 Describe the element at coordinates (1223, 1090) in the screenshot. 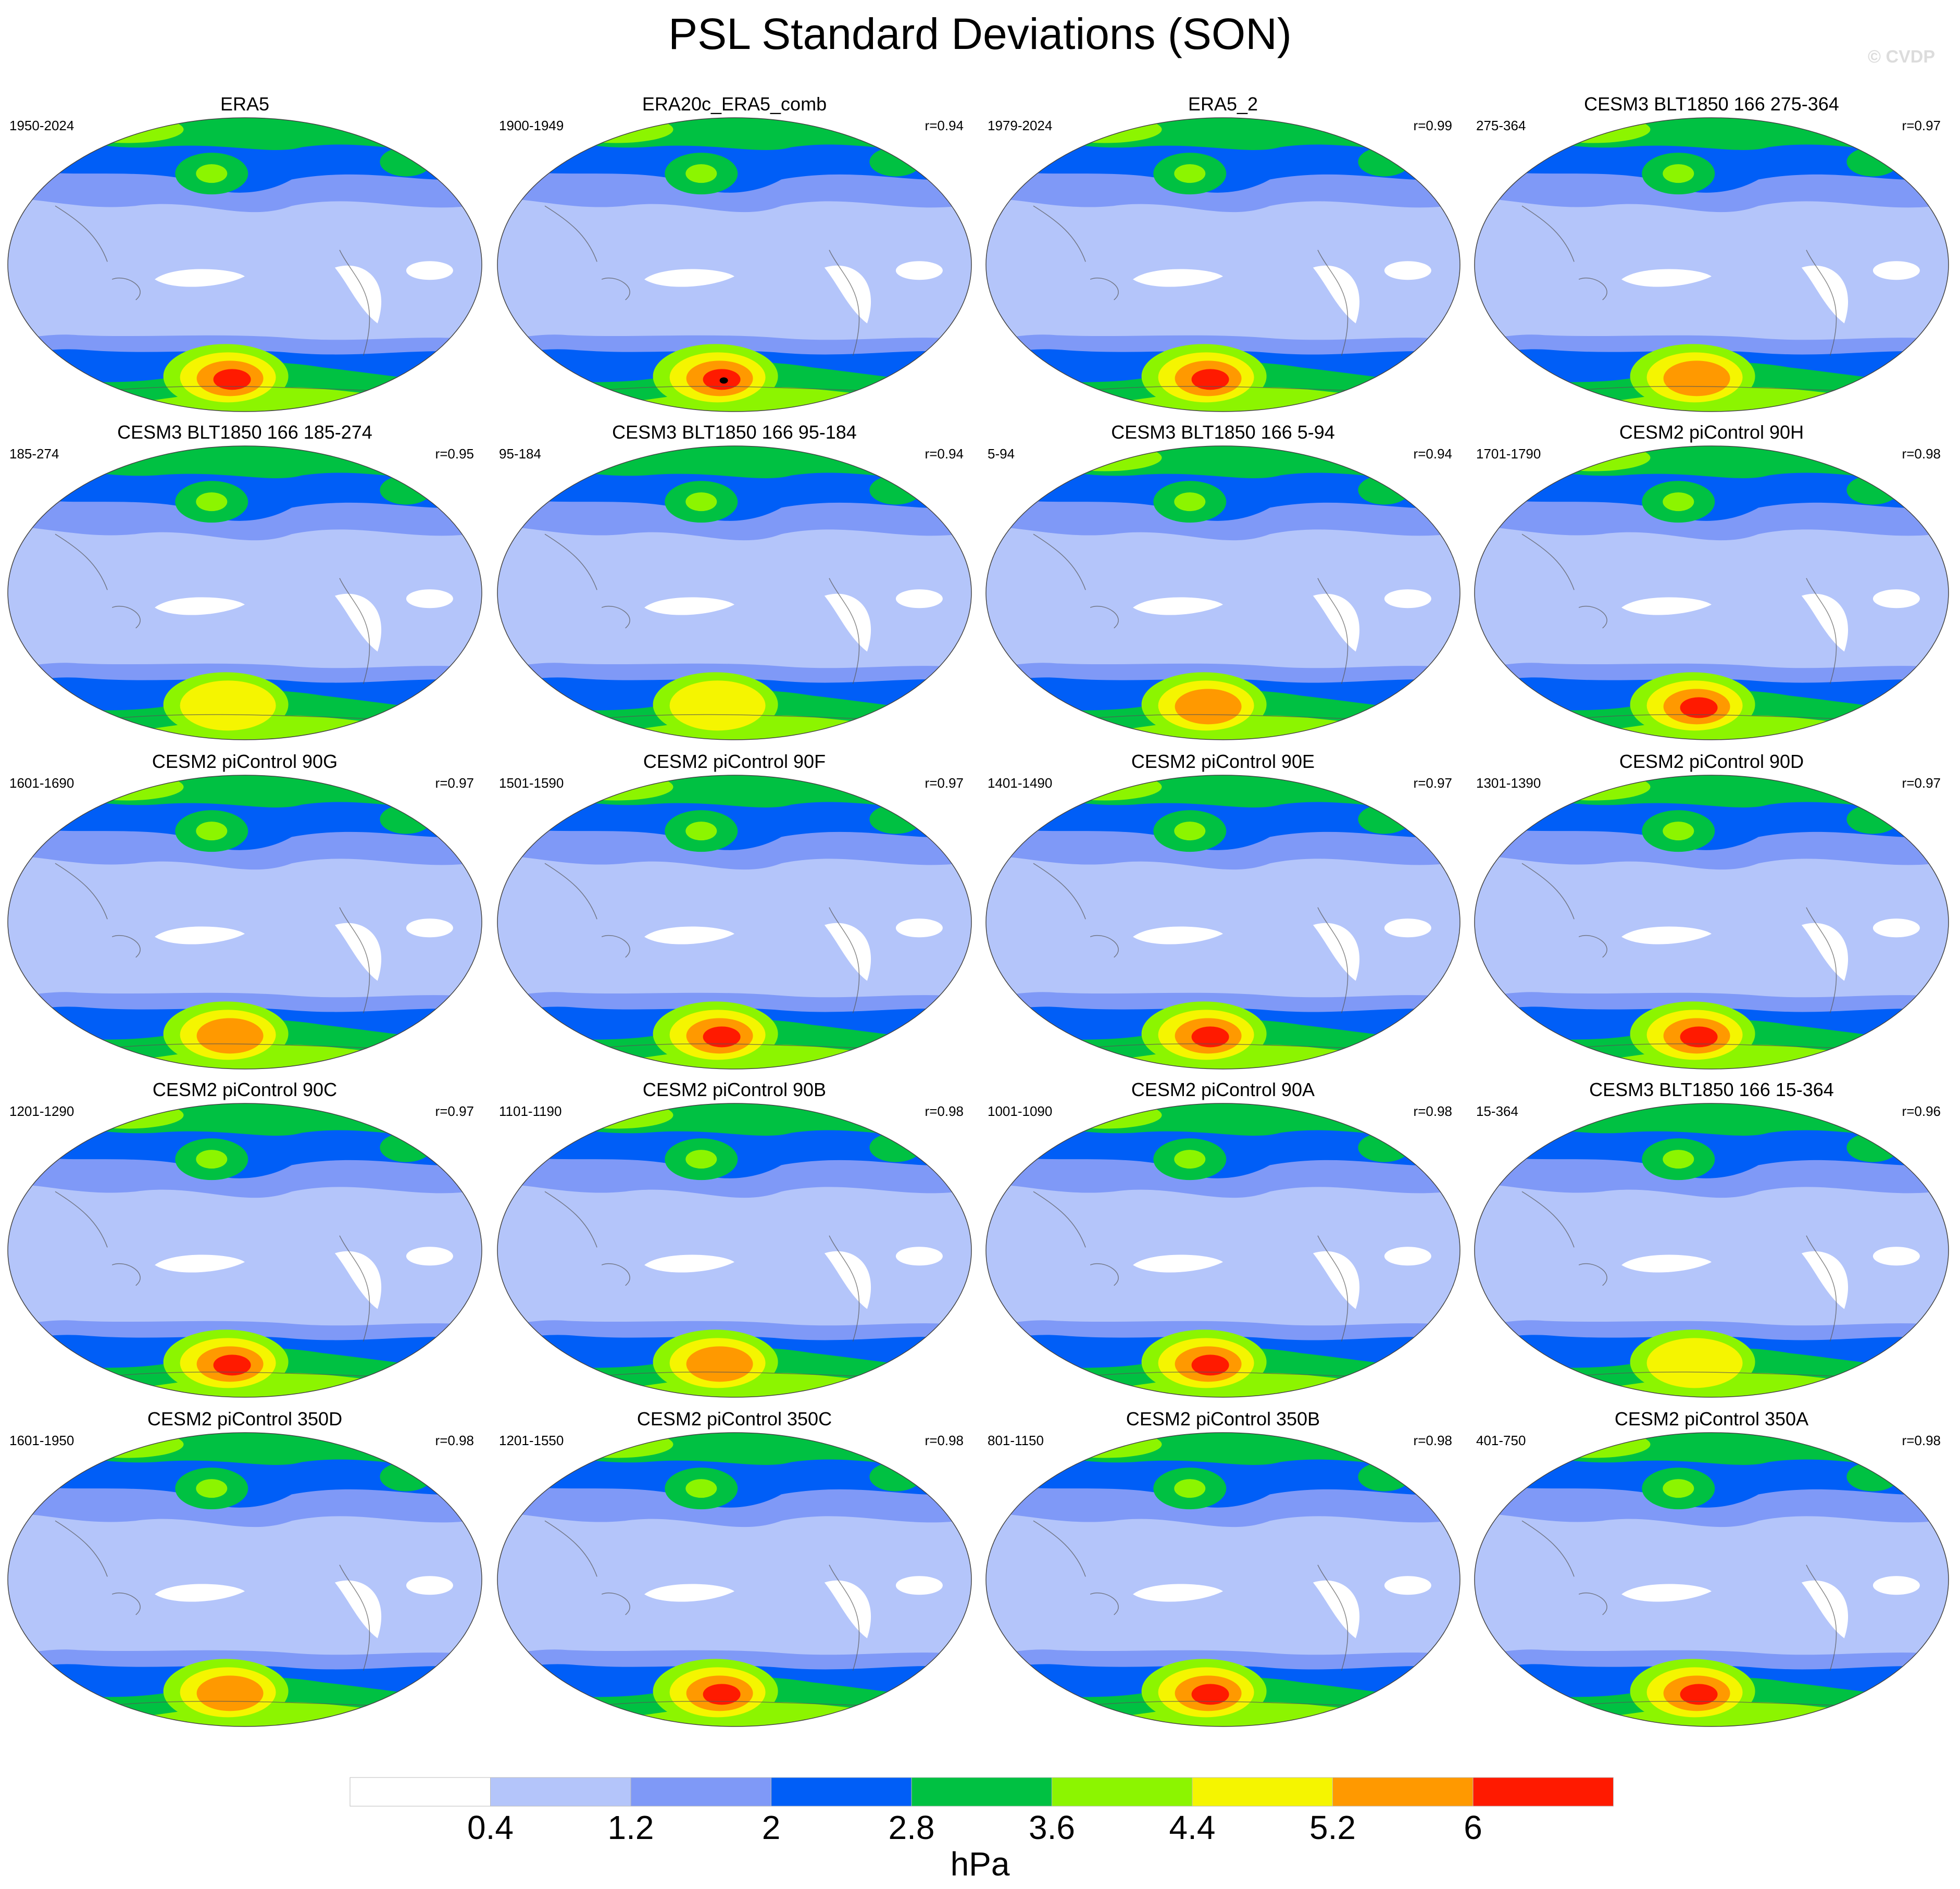

I see `panel-title: CESM2 piControl 90A` at that location.